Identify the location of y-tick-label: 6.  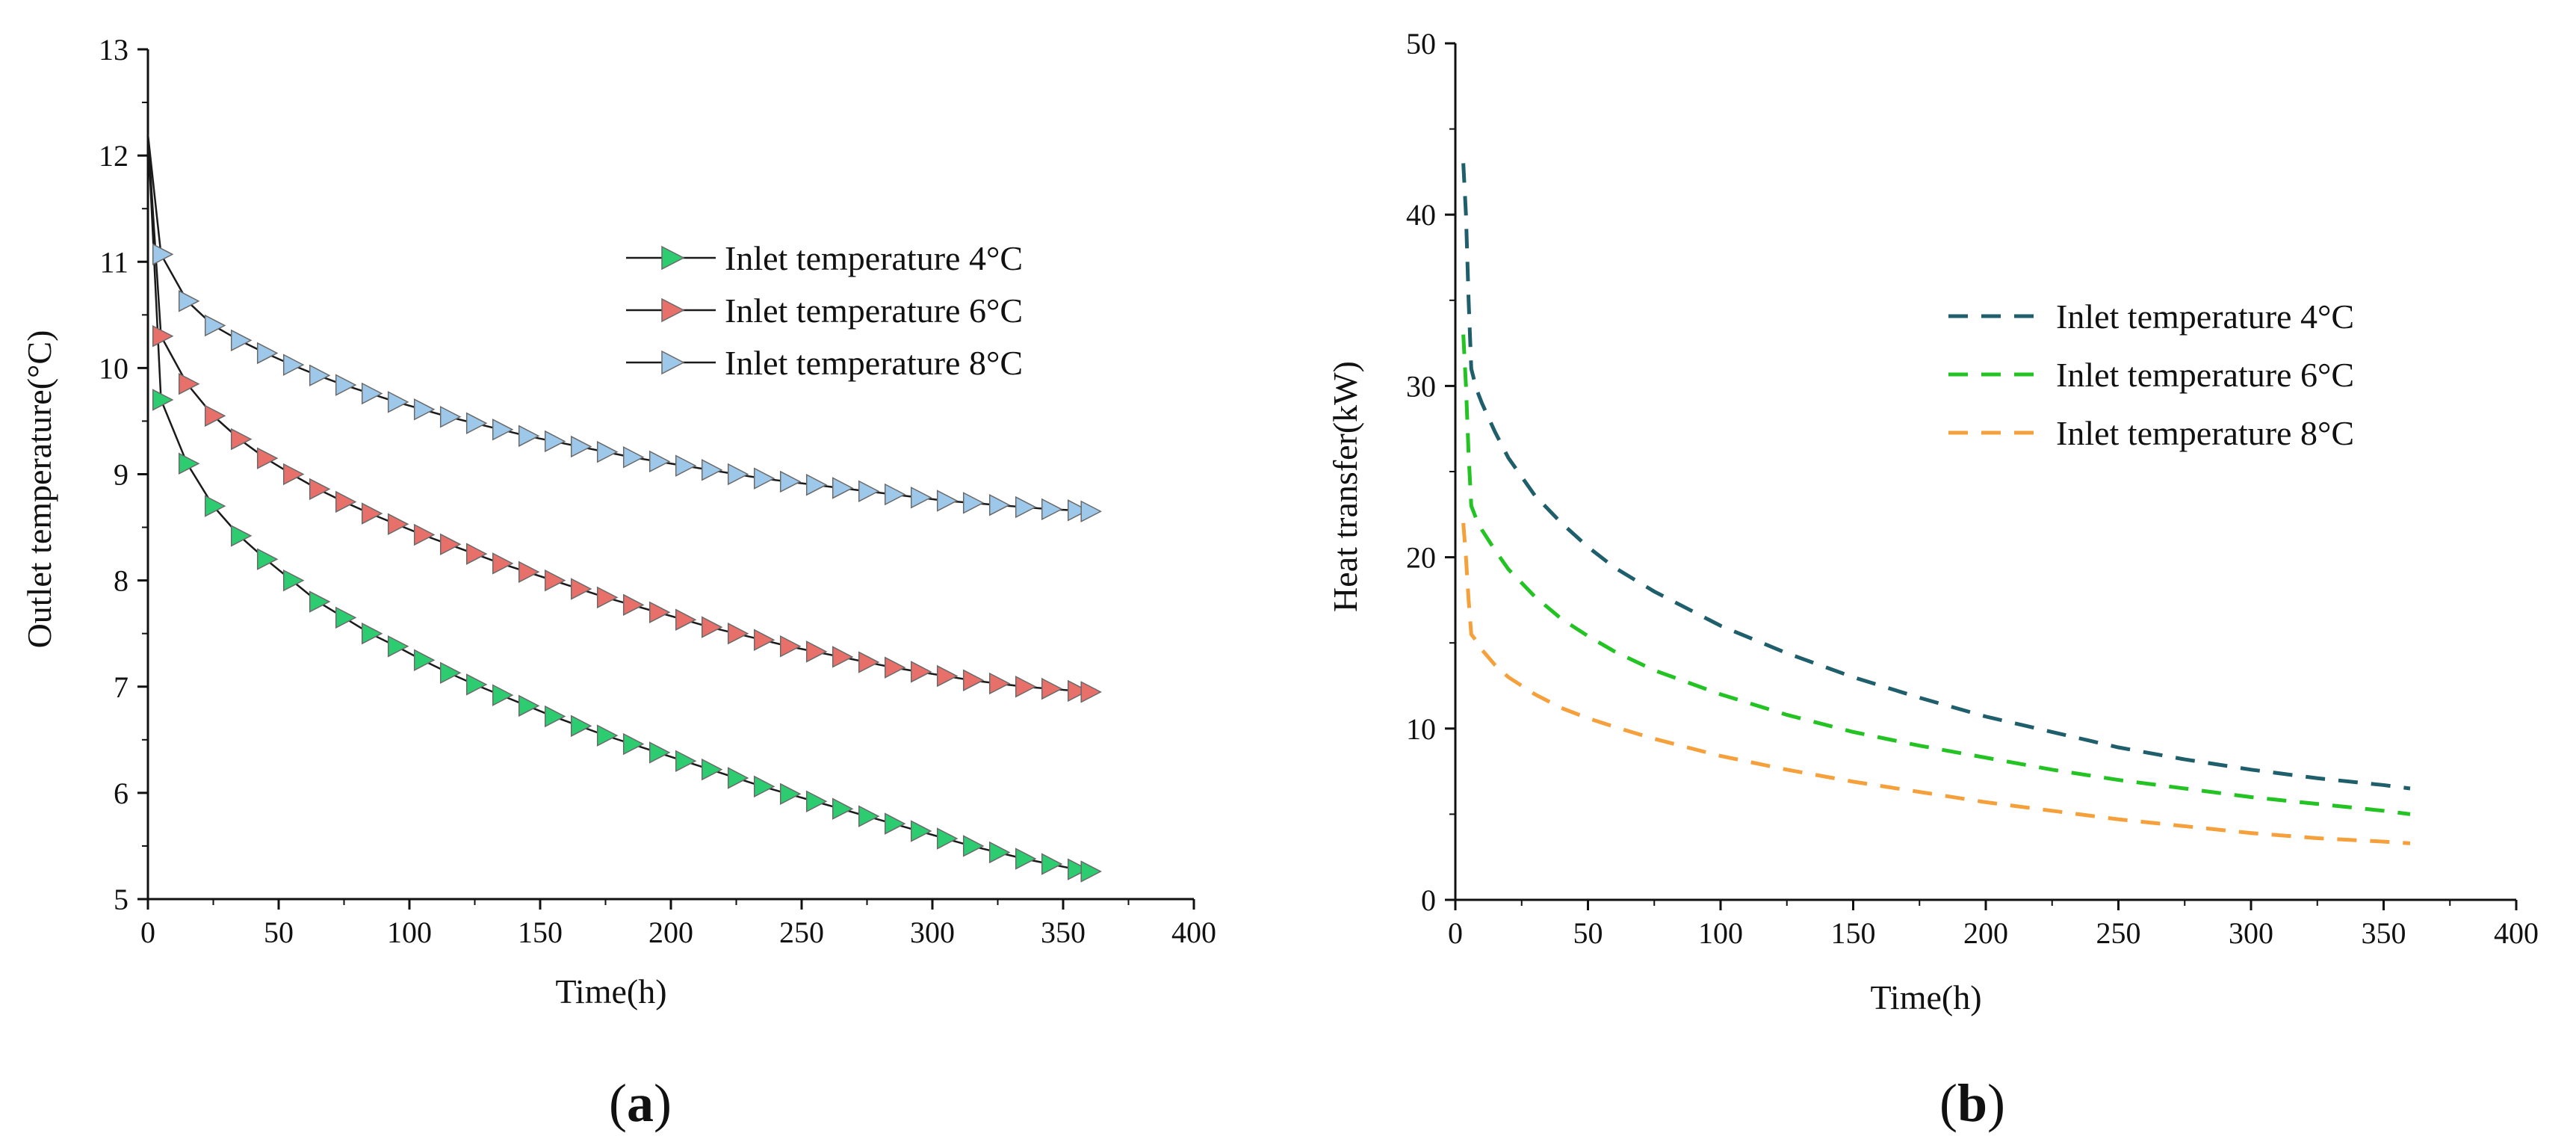
(121, 793).